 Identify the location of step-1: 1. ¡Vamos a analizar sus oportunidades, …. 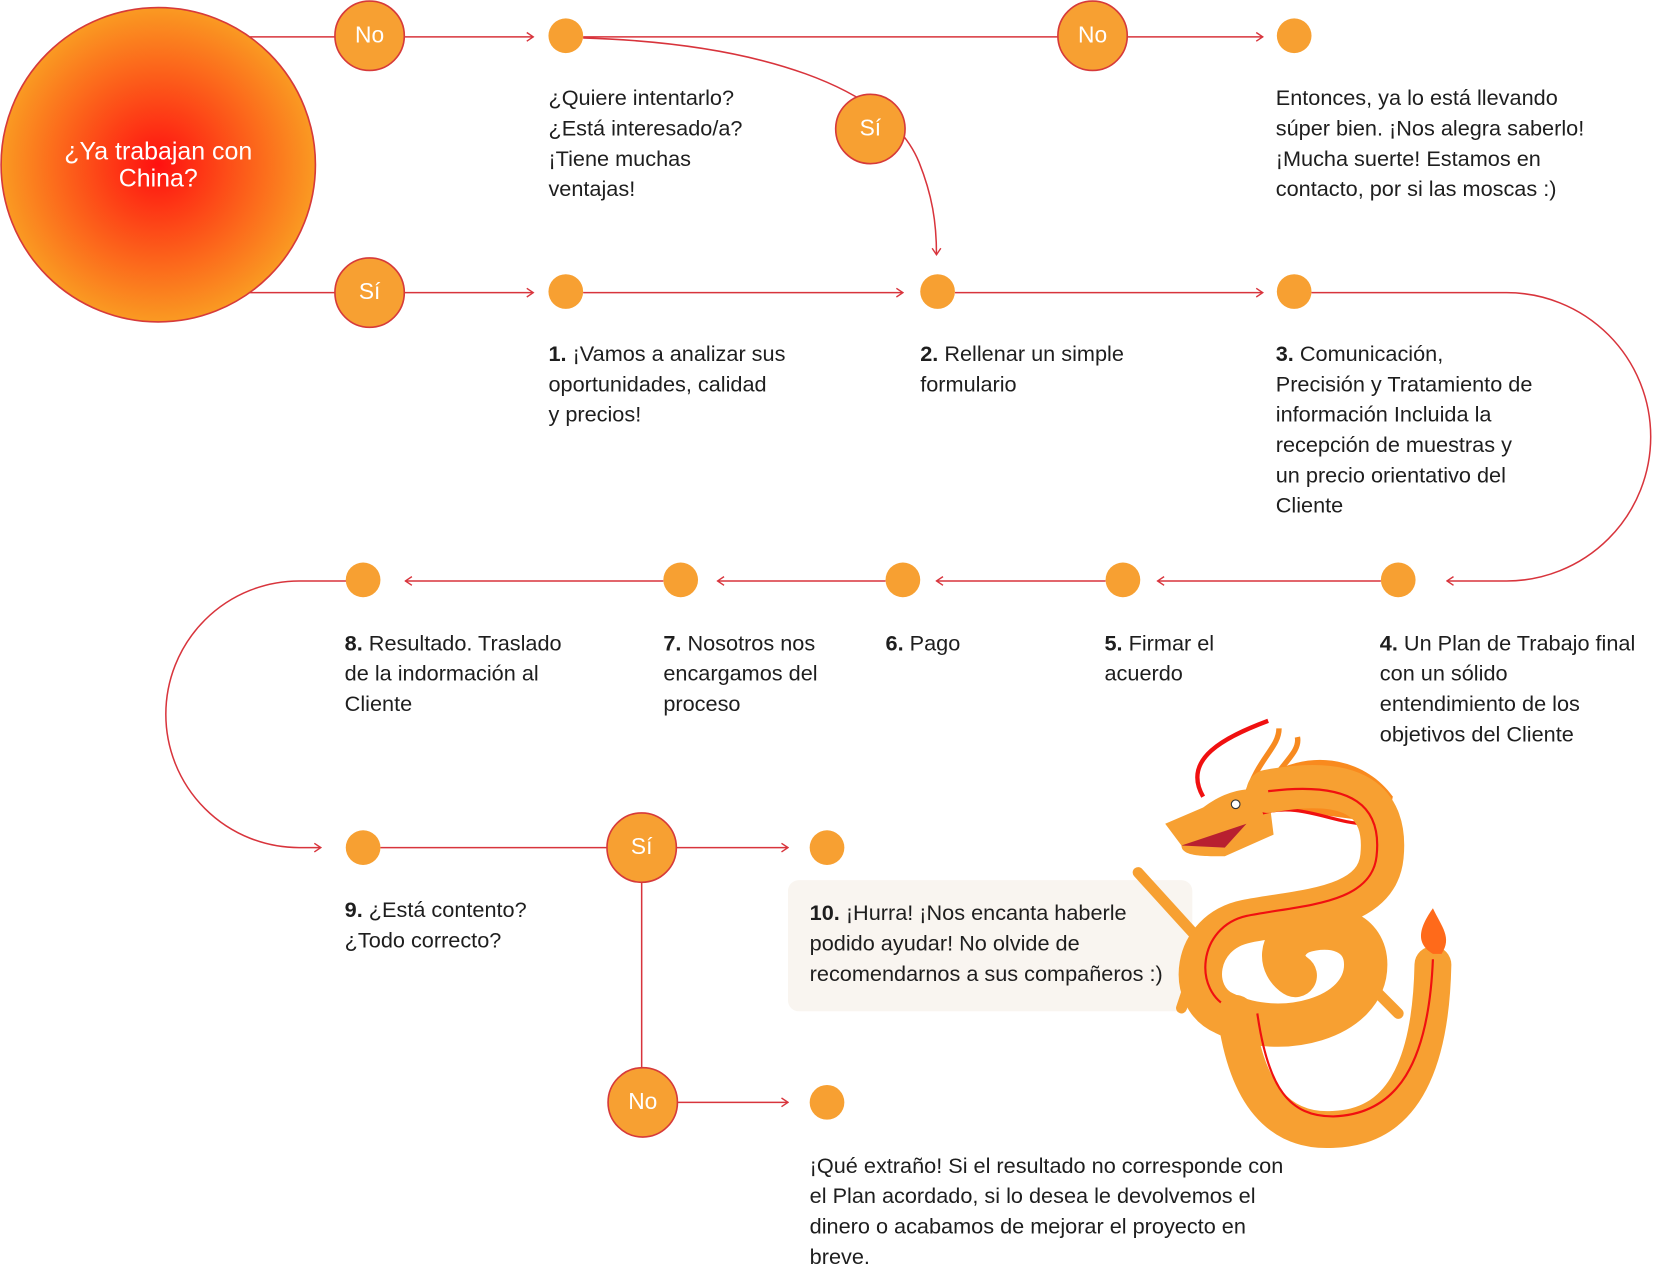
(667, 385).